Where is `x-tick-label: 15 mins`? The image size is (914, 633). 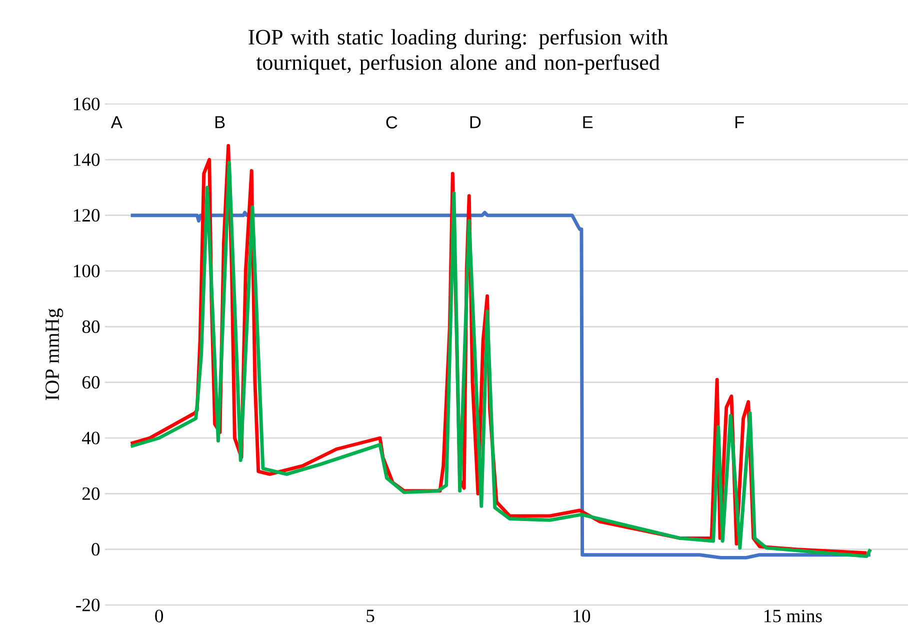
x-tick-label: 15 mins is located at coordinates (793, 616).